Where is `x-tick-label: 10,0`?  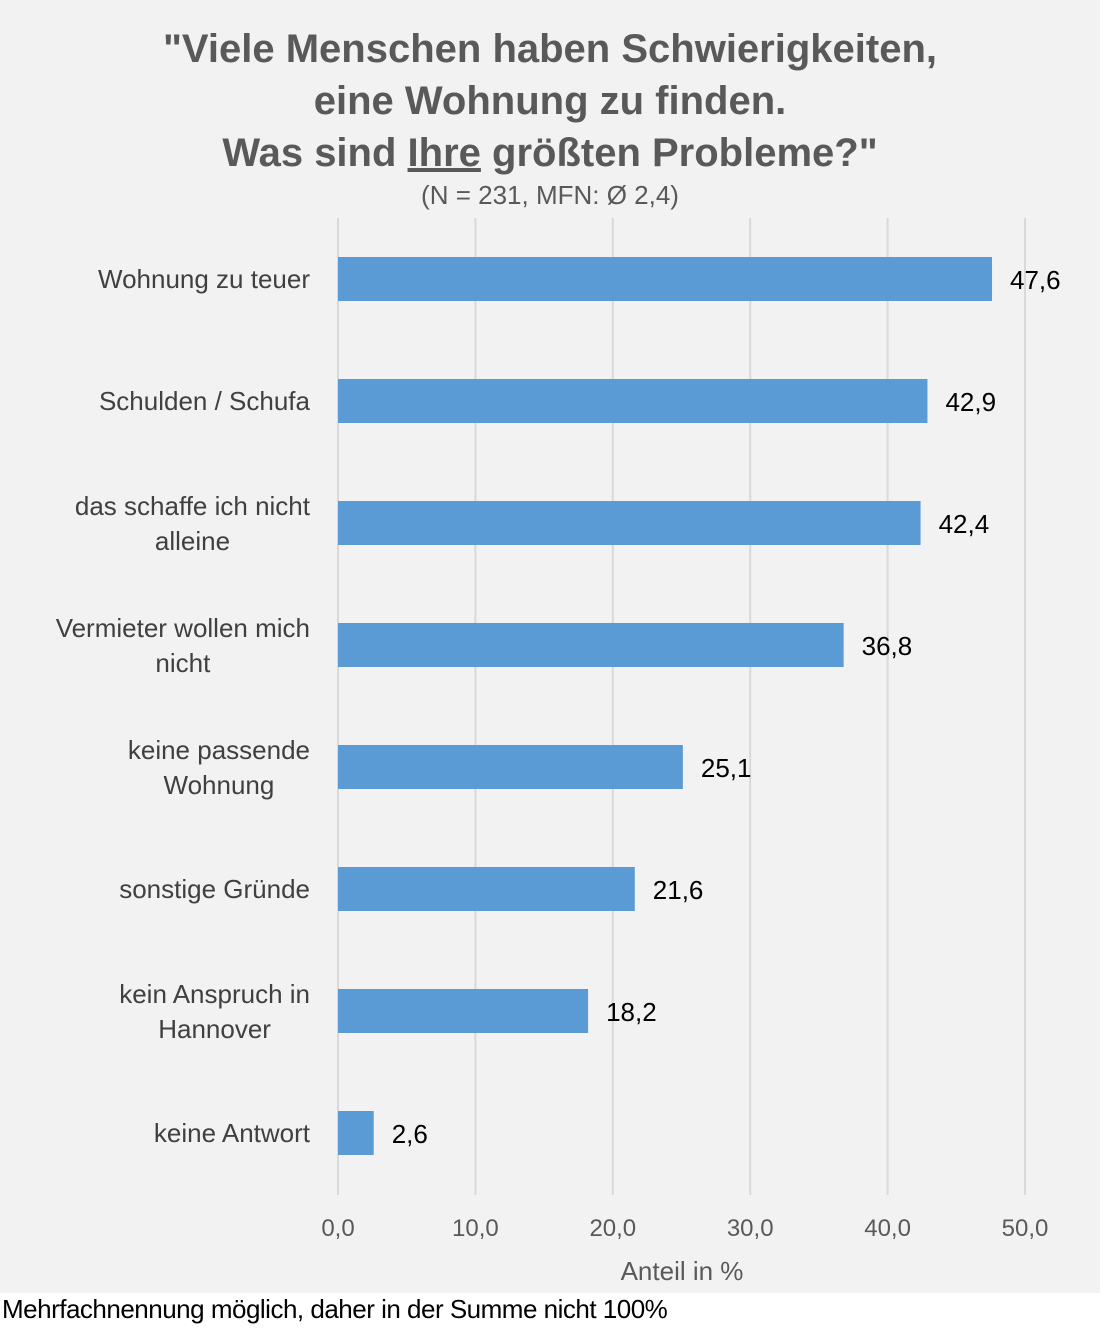 x-tick-label: 10,0 is located at coordinates (475, 1228).